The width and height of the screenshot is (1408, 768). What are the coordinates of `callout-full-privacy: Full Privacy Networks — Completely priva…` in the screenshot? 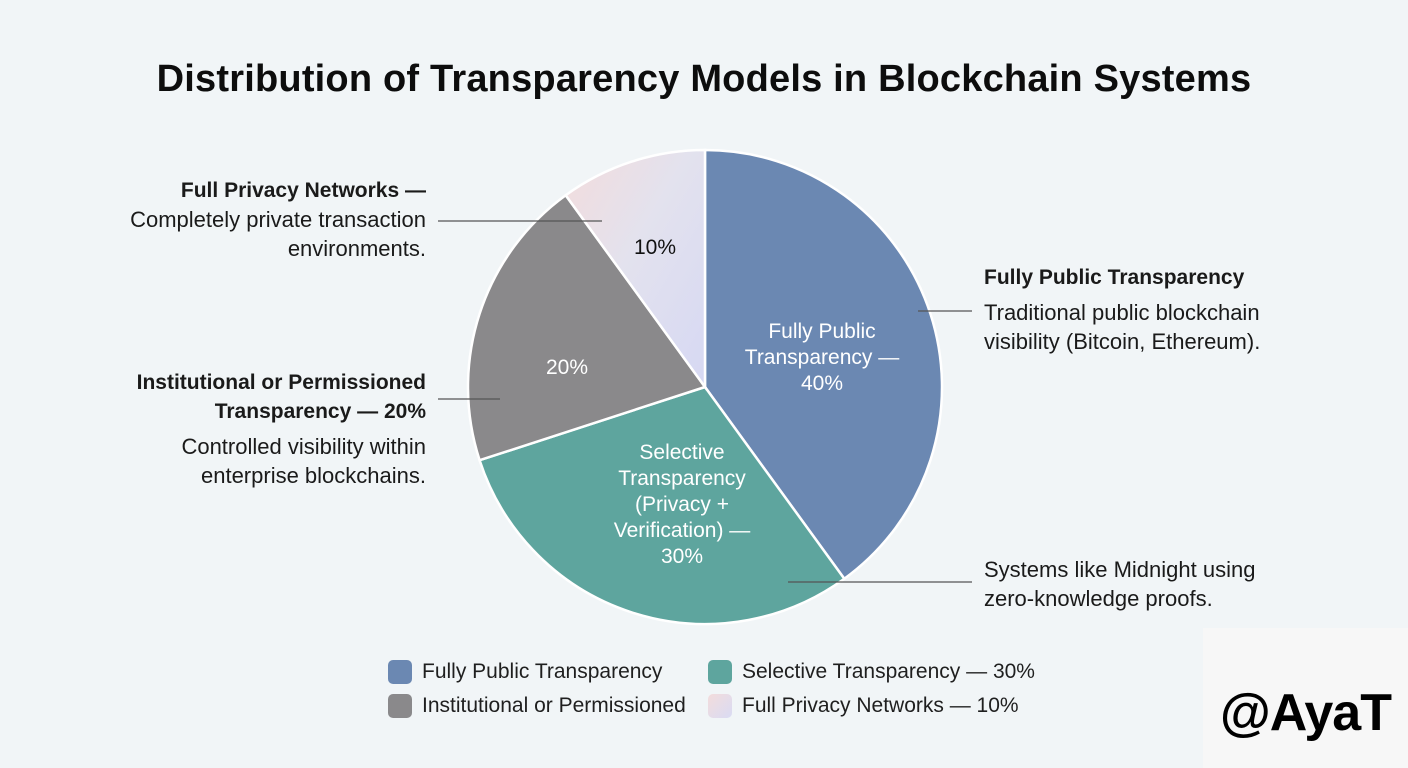 It's located at (258, 219).